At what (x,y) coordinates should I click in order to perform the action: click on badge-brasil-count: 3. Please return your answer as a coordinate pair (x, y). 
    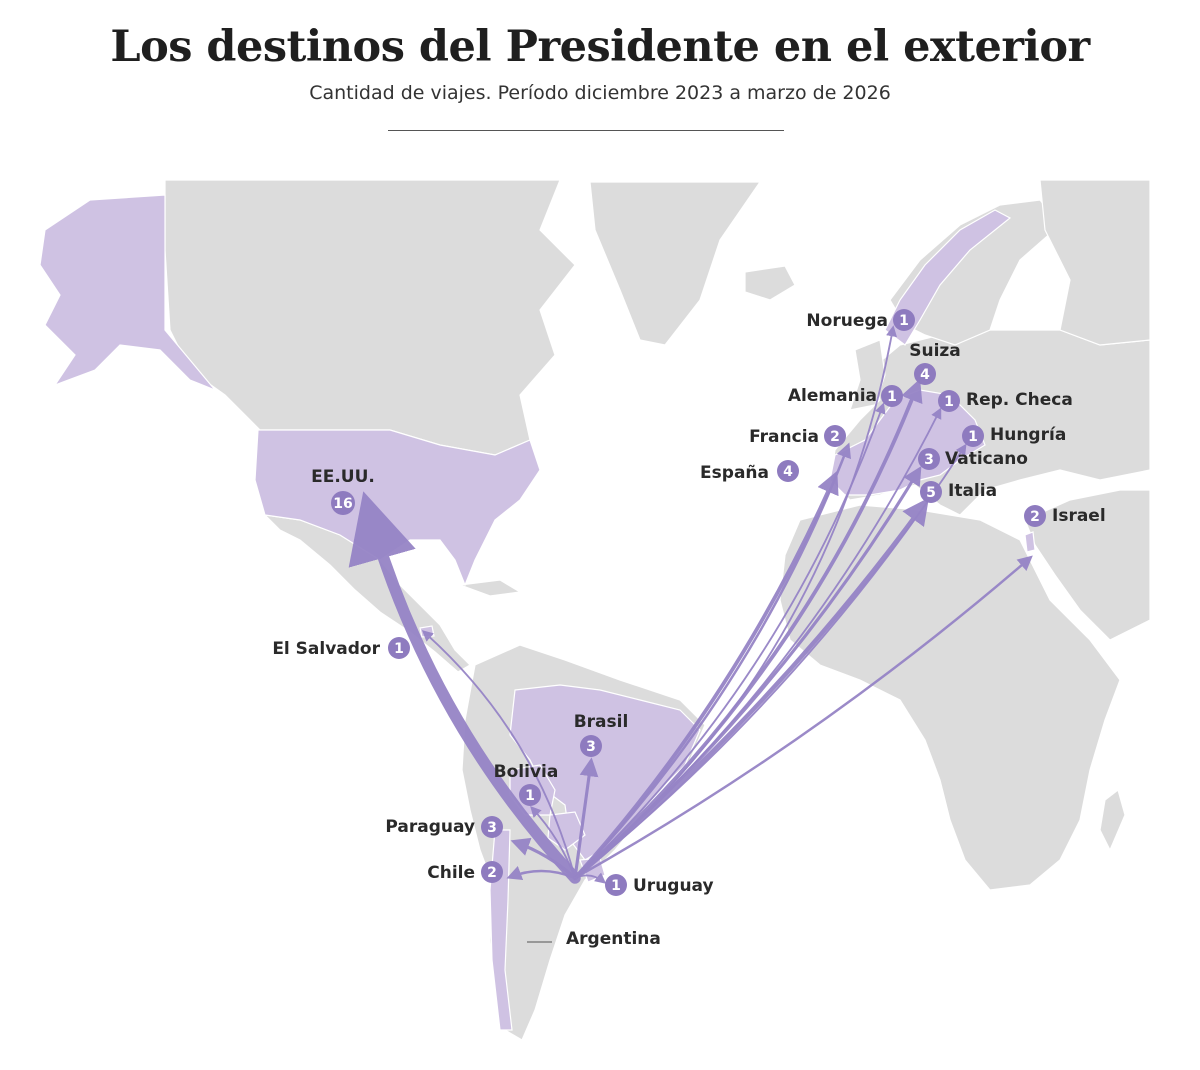
    Looking at the image, I should click on (591, 747).